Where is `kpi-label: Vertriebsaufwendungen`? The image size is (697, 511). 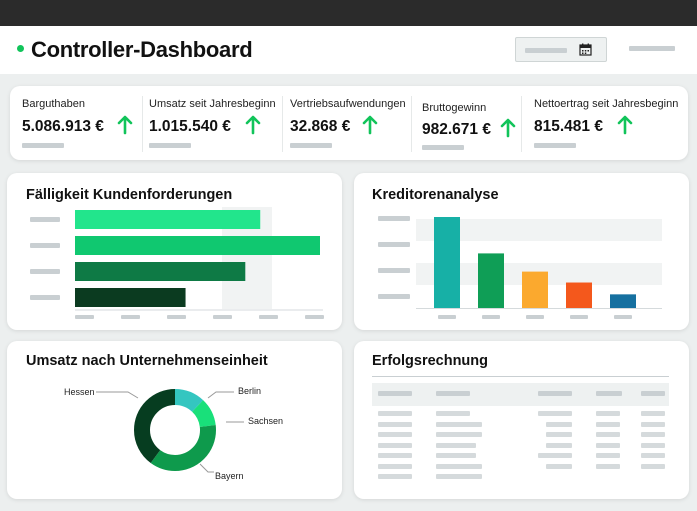
kpi-label: Vertriebsaufwendungen is located at coordinates (348, 104).